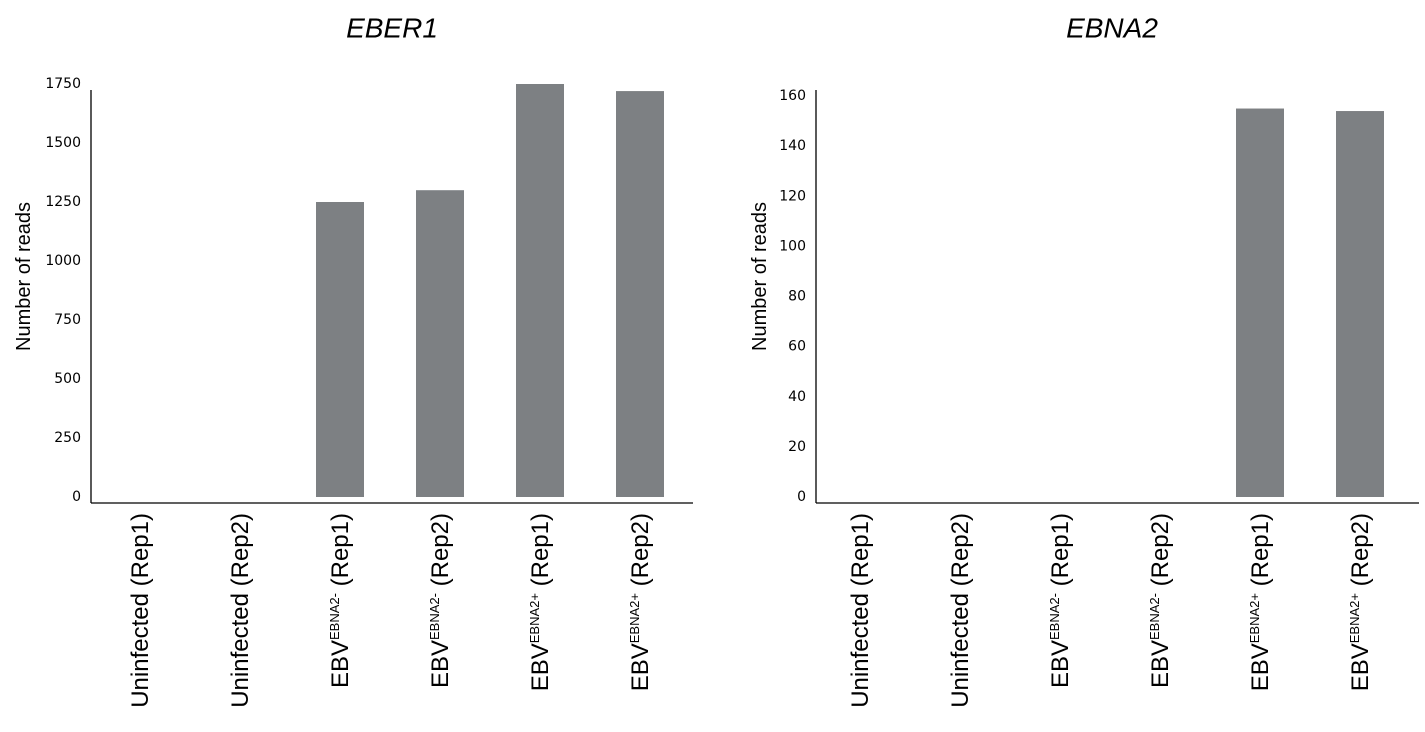 Image resolution: width=1425 pixels, height=732 pixels. What do you see at coordinates (797, 347) in the screenshot?
I see `y-tick-label: 60` at bounding box center [797, 347].